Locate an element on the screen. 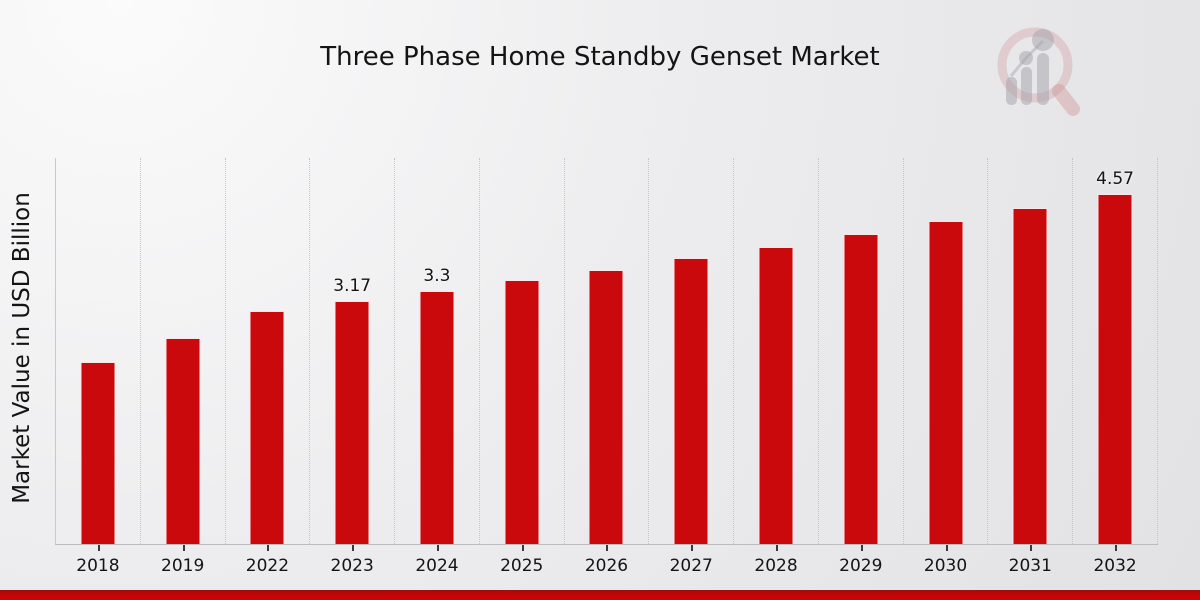 The height and width of the screenshot is (600, 1200). category-slot-2029: 2029 is located at coordinates (861, 367).